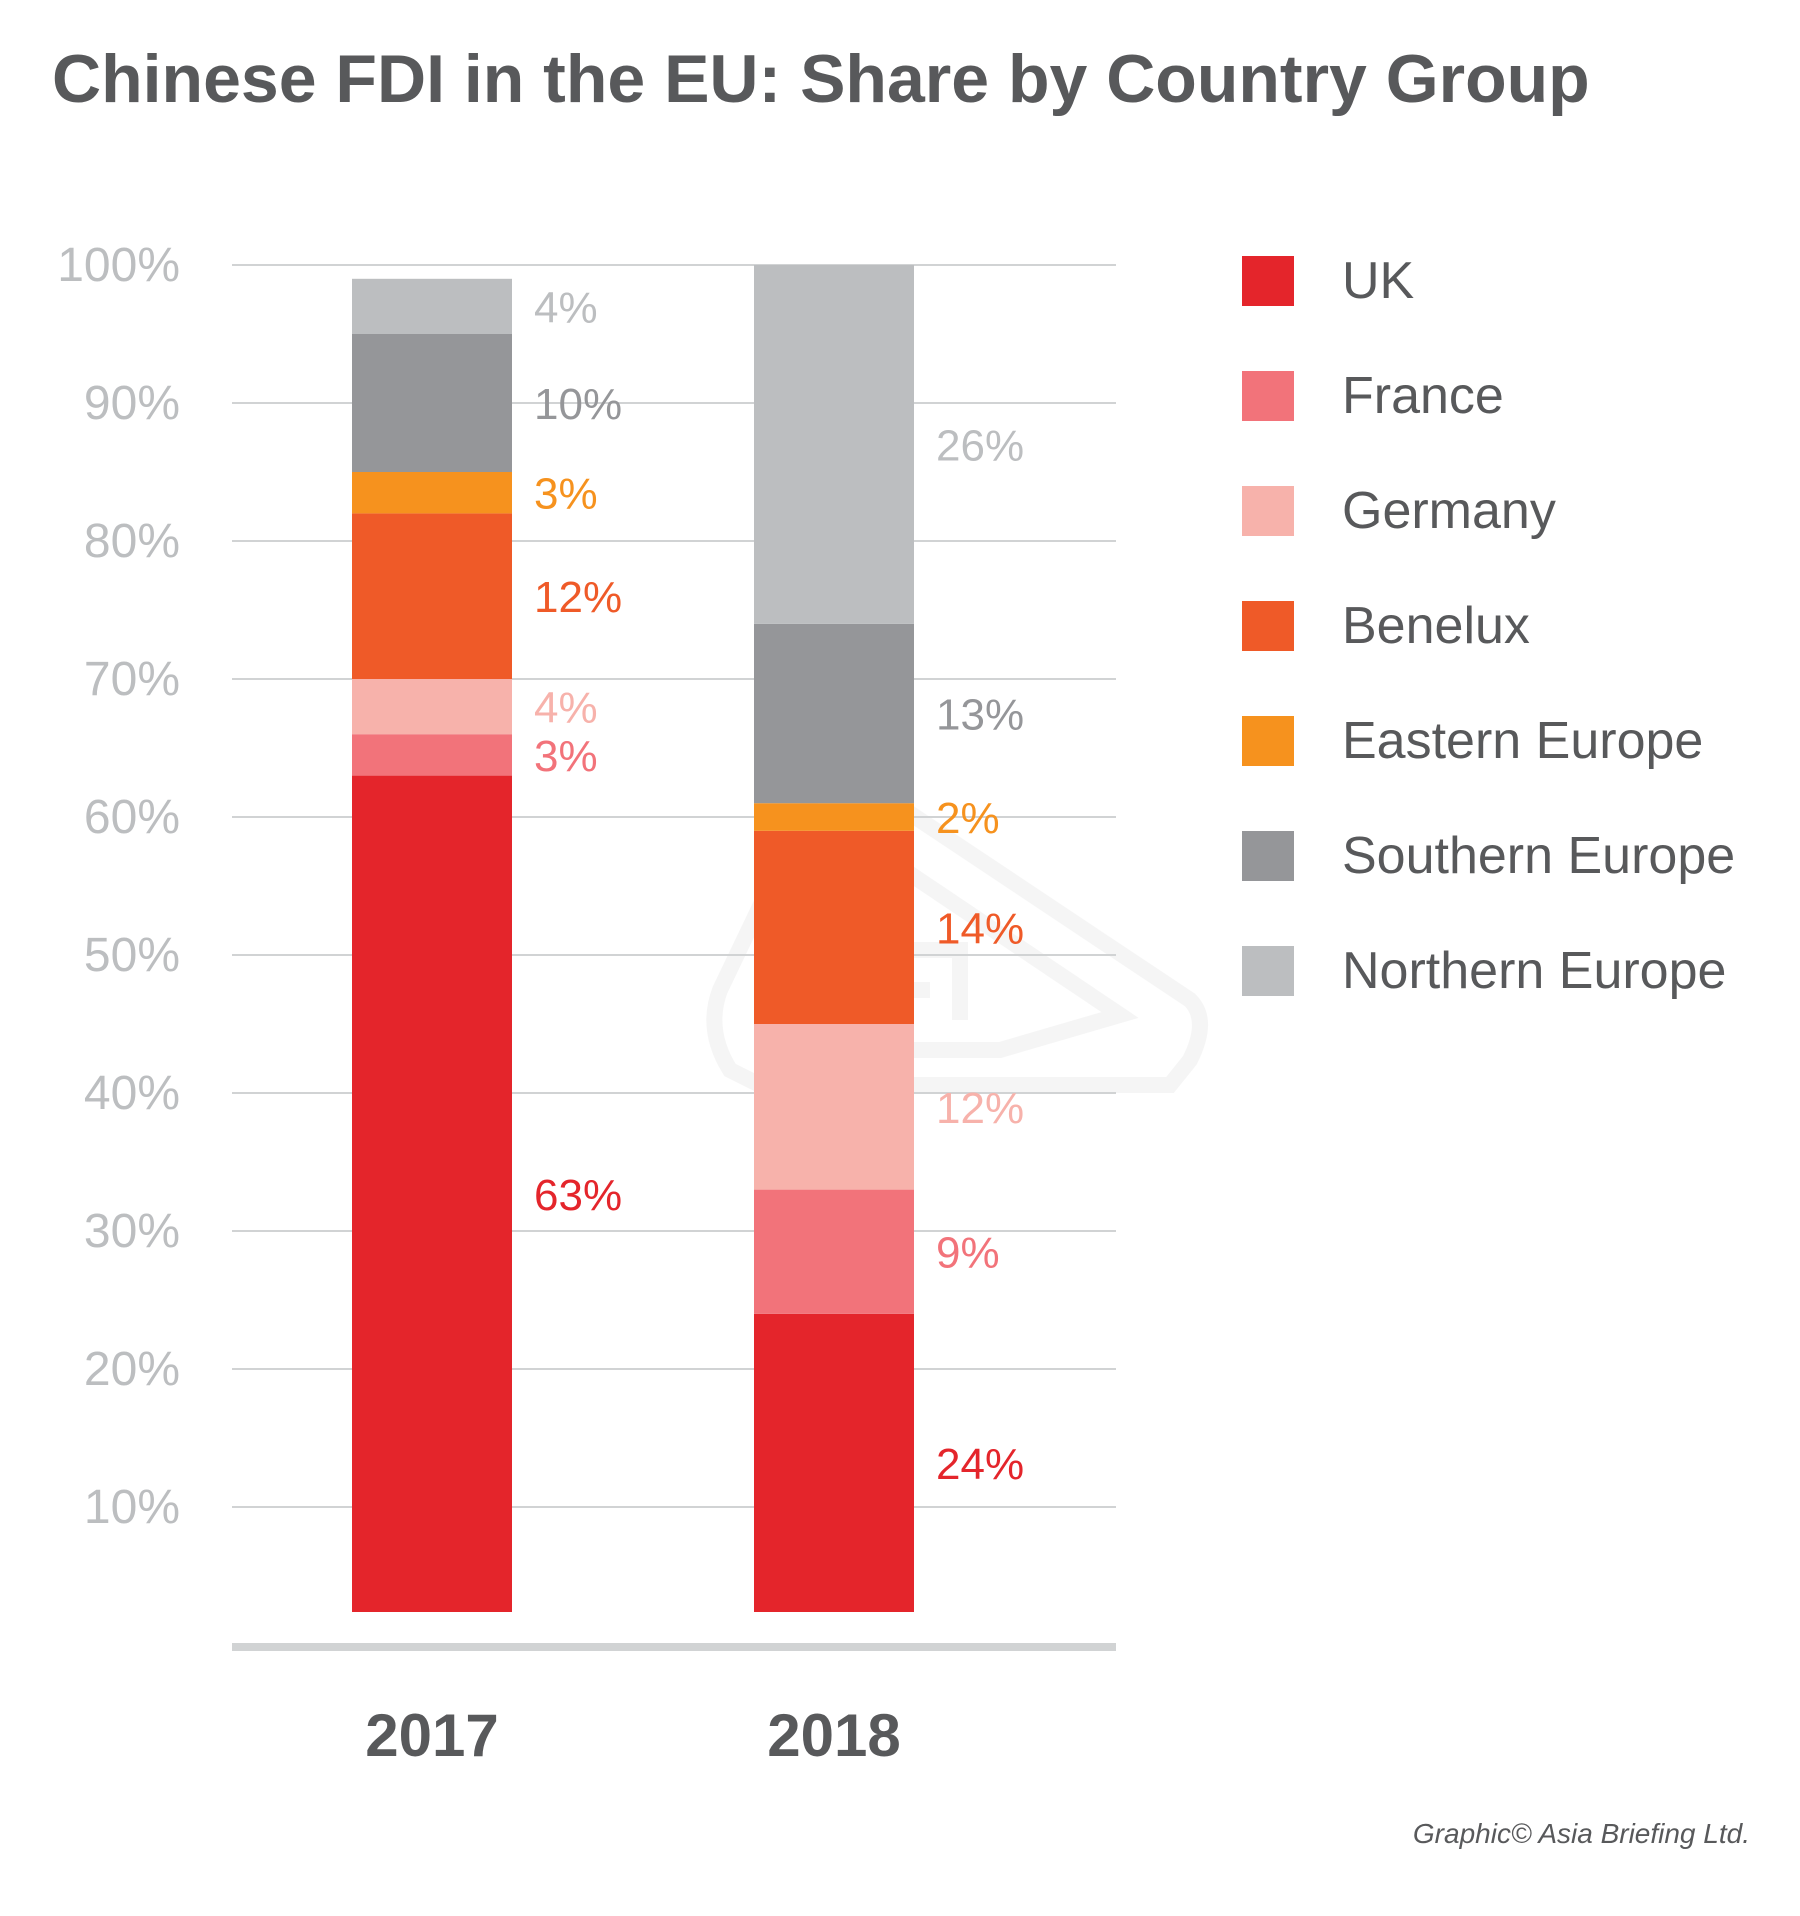  What do you see at coordinates (1268, 626) in the screenshot?
I see `legend-swatch-benelux` at bounding box center [1268, 626].